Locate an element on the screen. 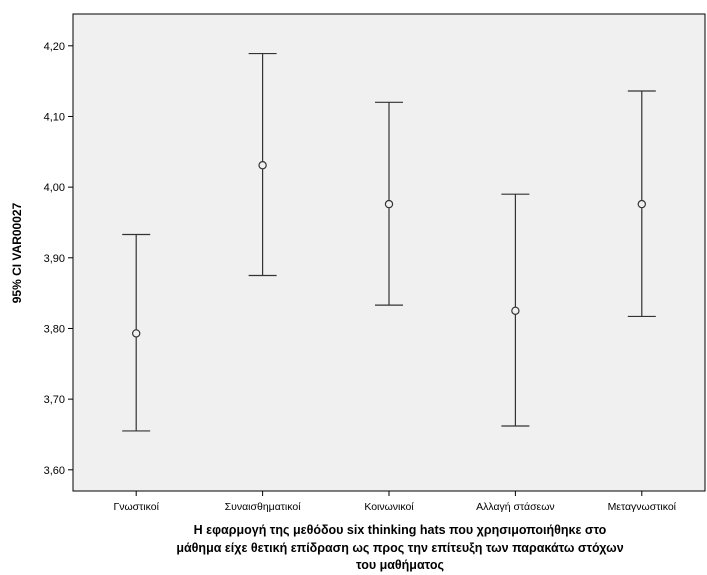  y-axis-title: 95% CI VAR00027 is located at coordinates (17, 252).